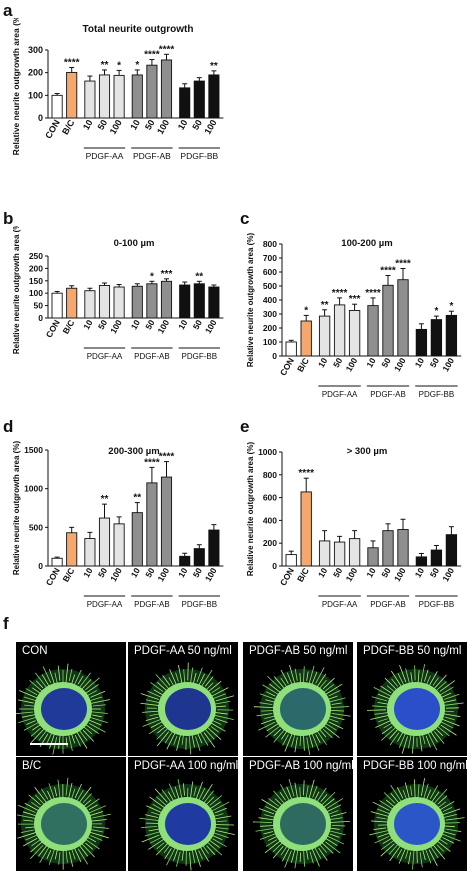  Describe the element at coordinates (33, 489) in the screenshot. I see `y-tick-label: 1000` at that location.